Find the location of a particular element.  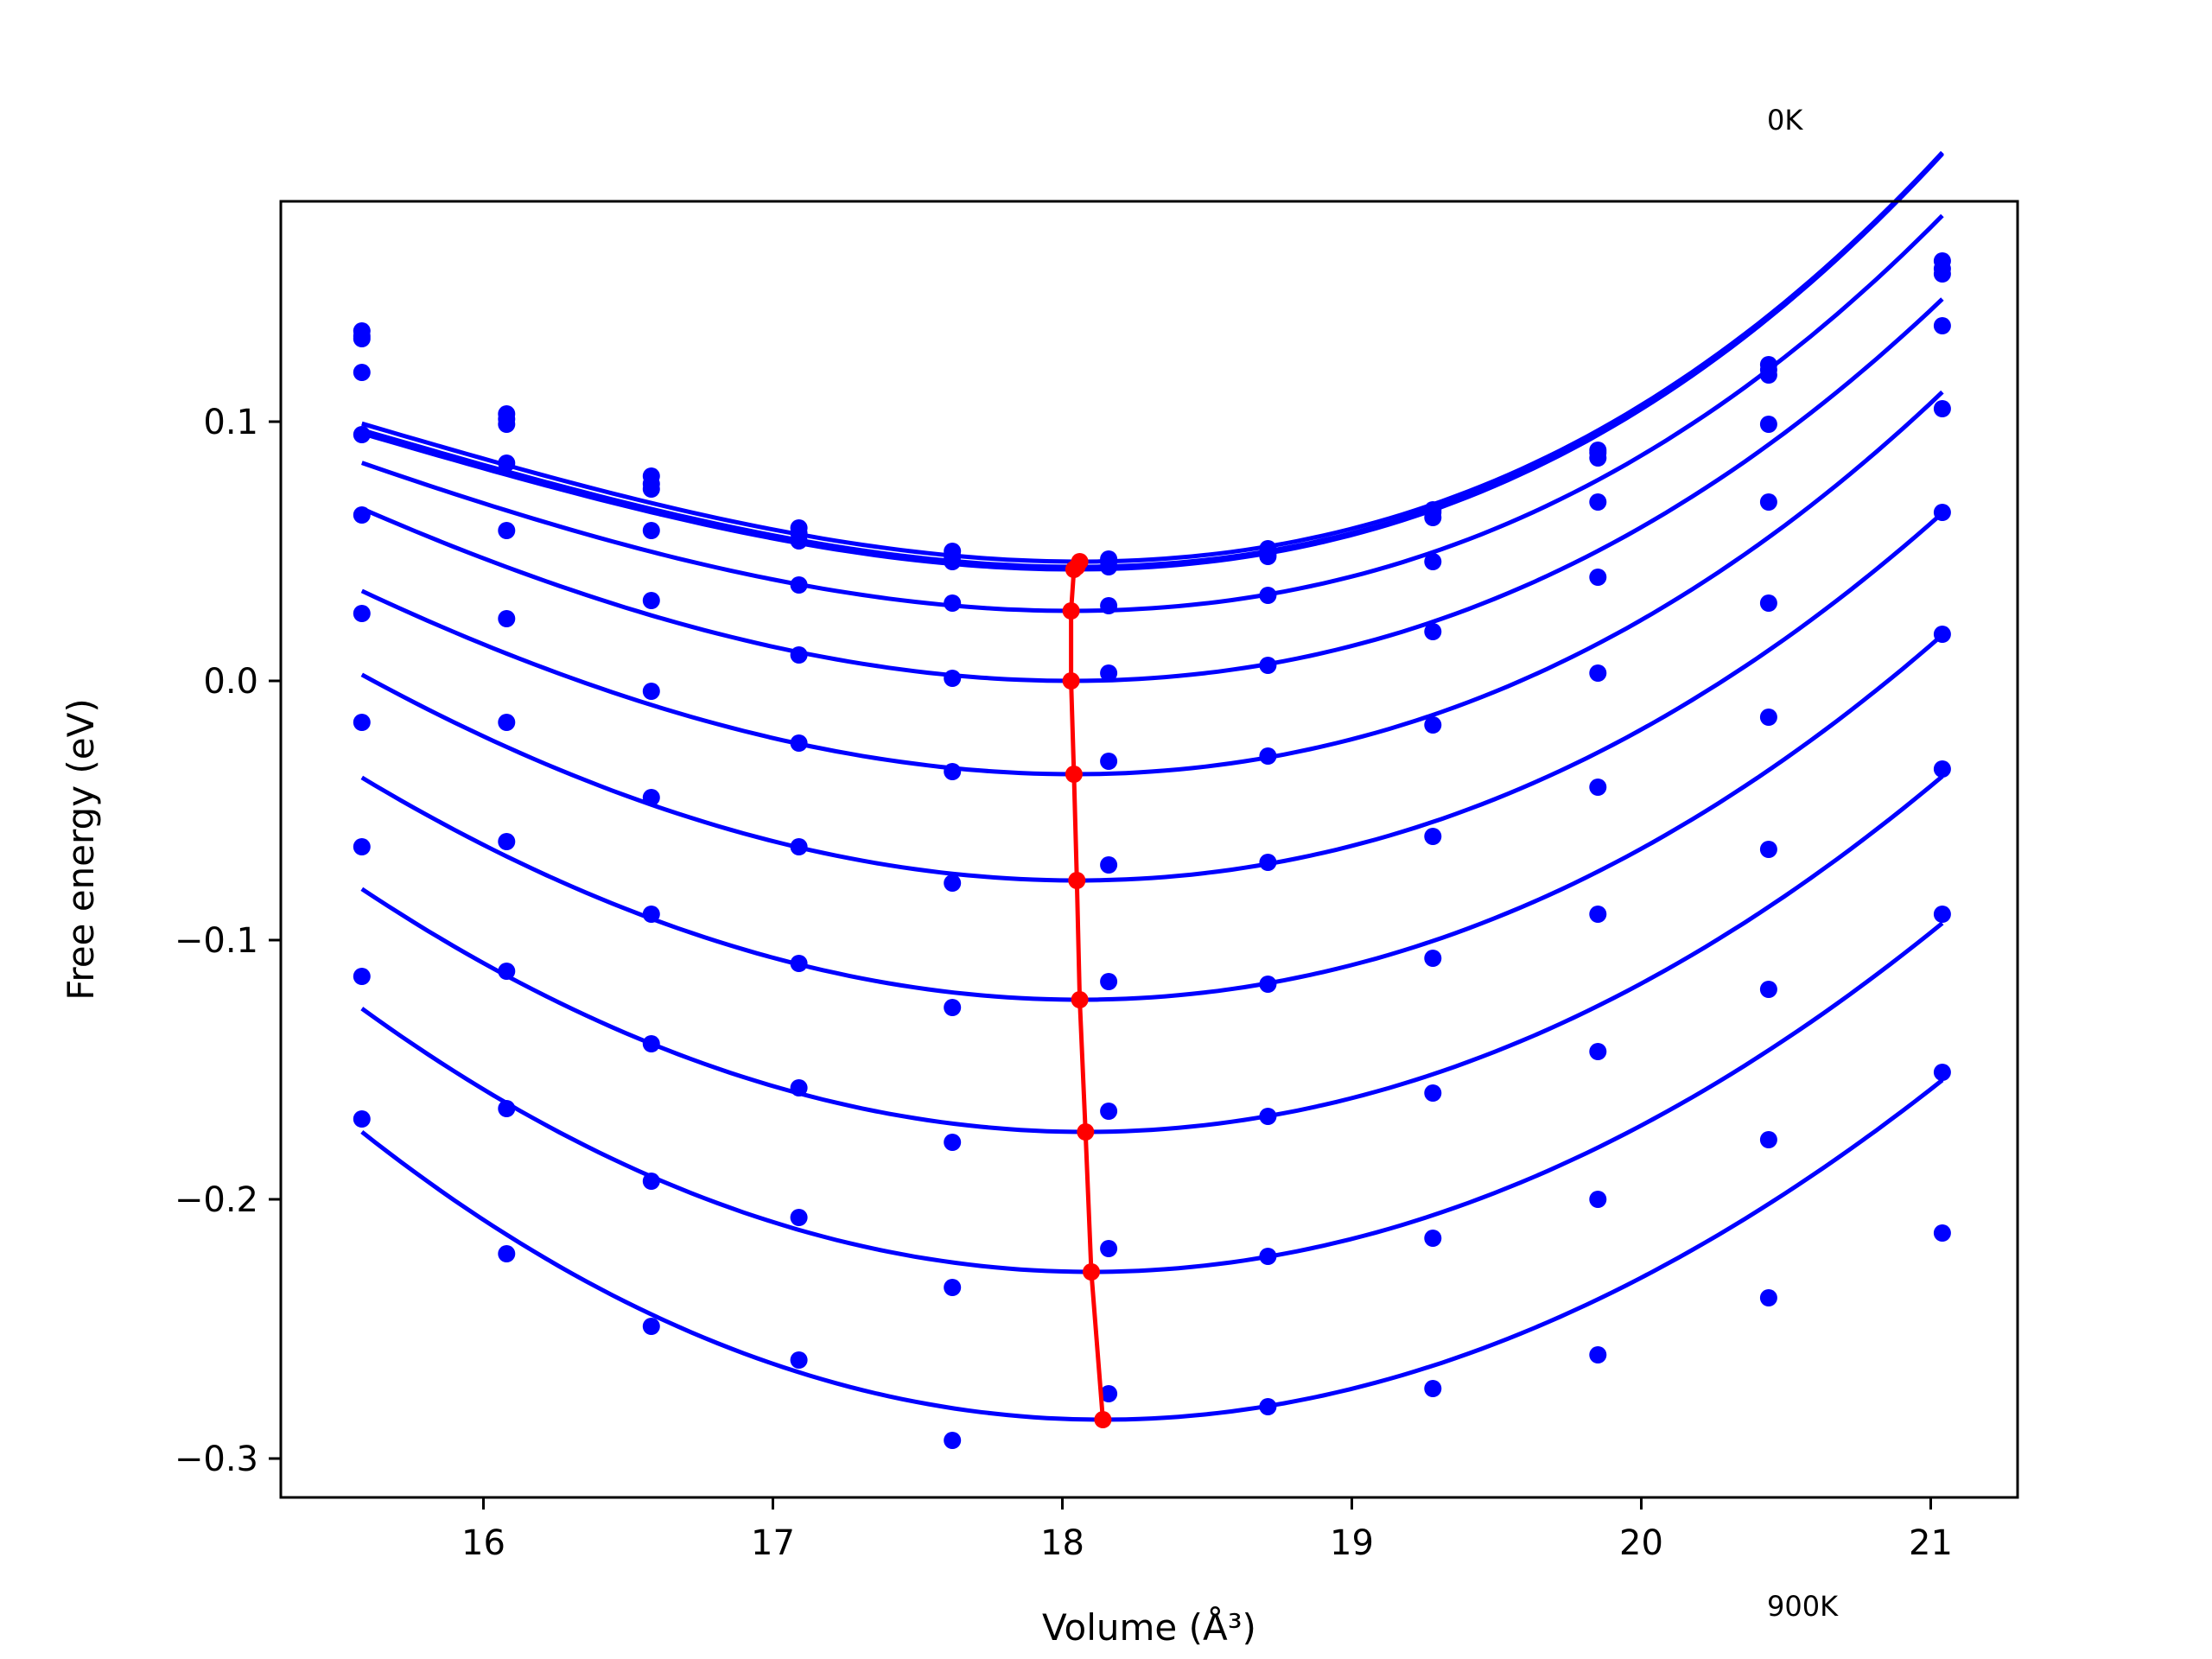

x-tick-label-2: 18 is located at coordinates (1062, 1543).